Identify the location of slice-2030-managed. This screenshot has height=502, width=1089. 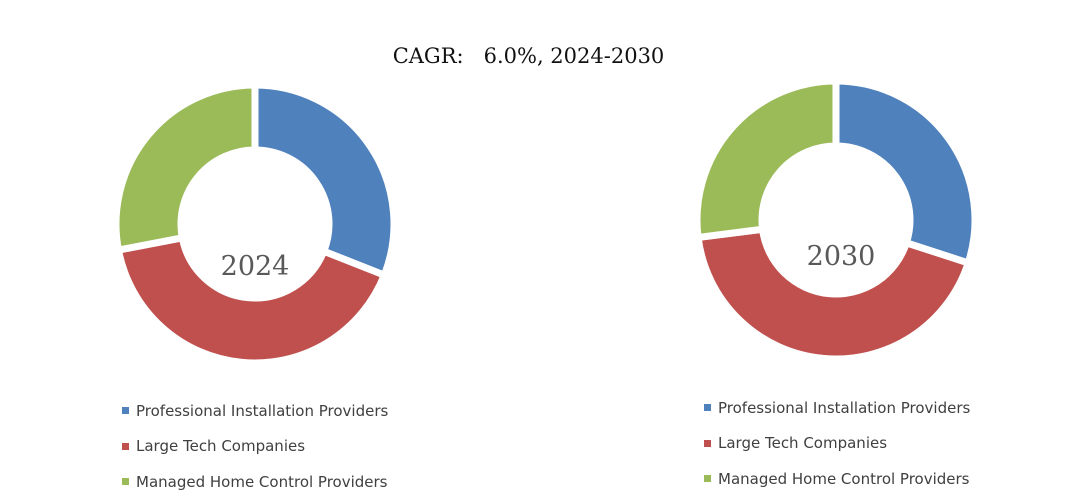
(766, 159).